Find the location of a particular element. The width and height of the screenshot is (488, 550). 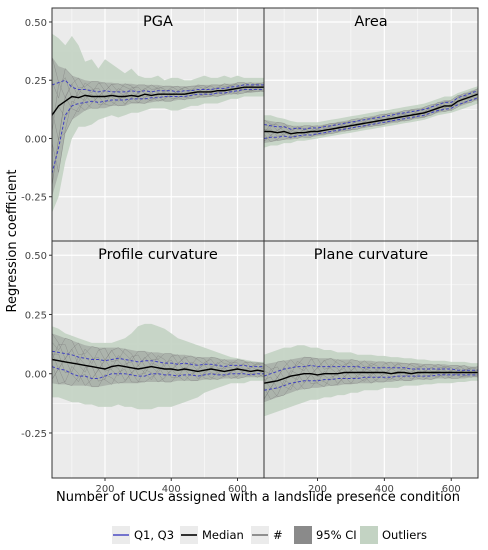

panel-title: PGA is located at coordinates (158, 22).